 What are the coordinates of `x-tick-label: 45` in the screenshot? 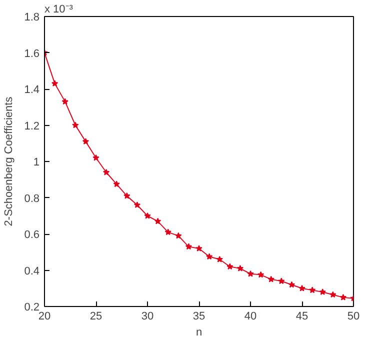 It's located at (302, 316).